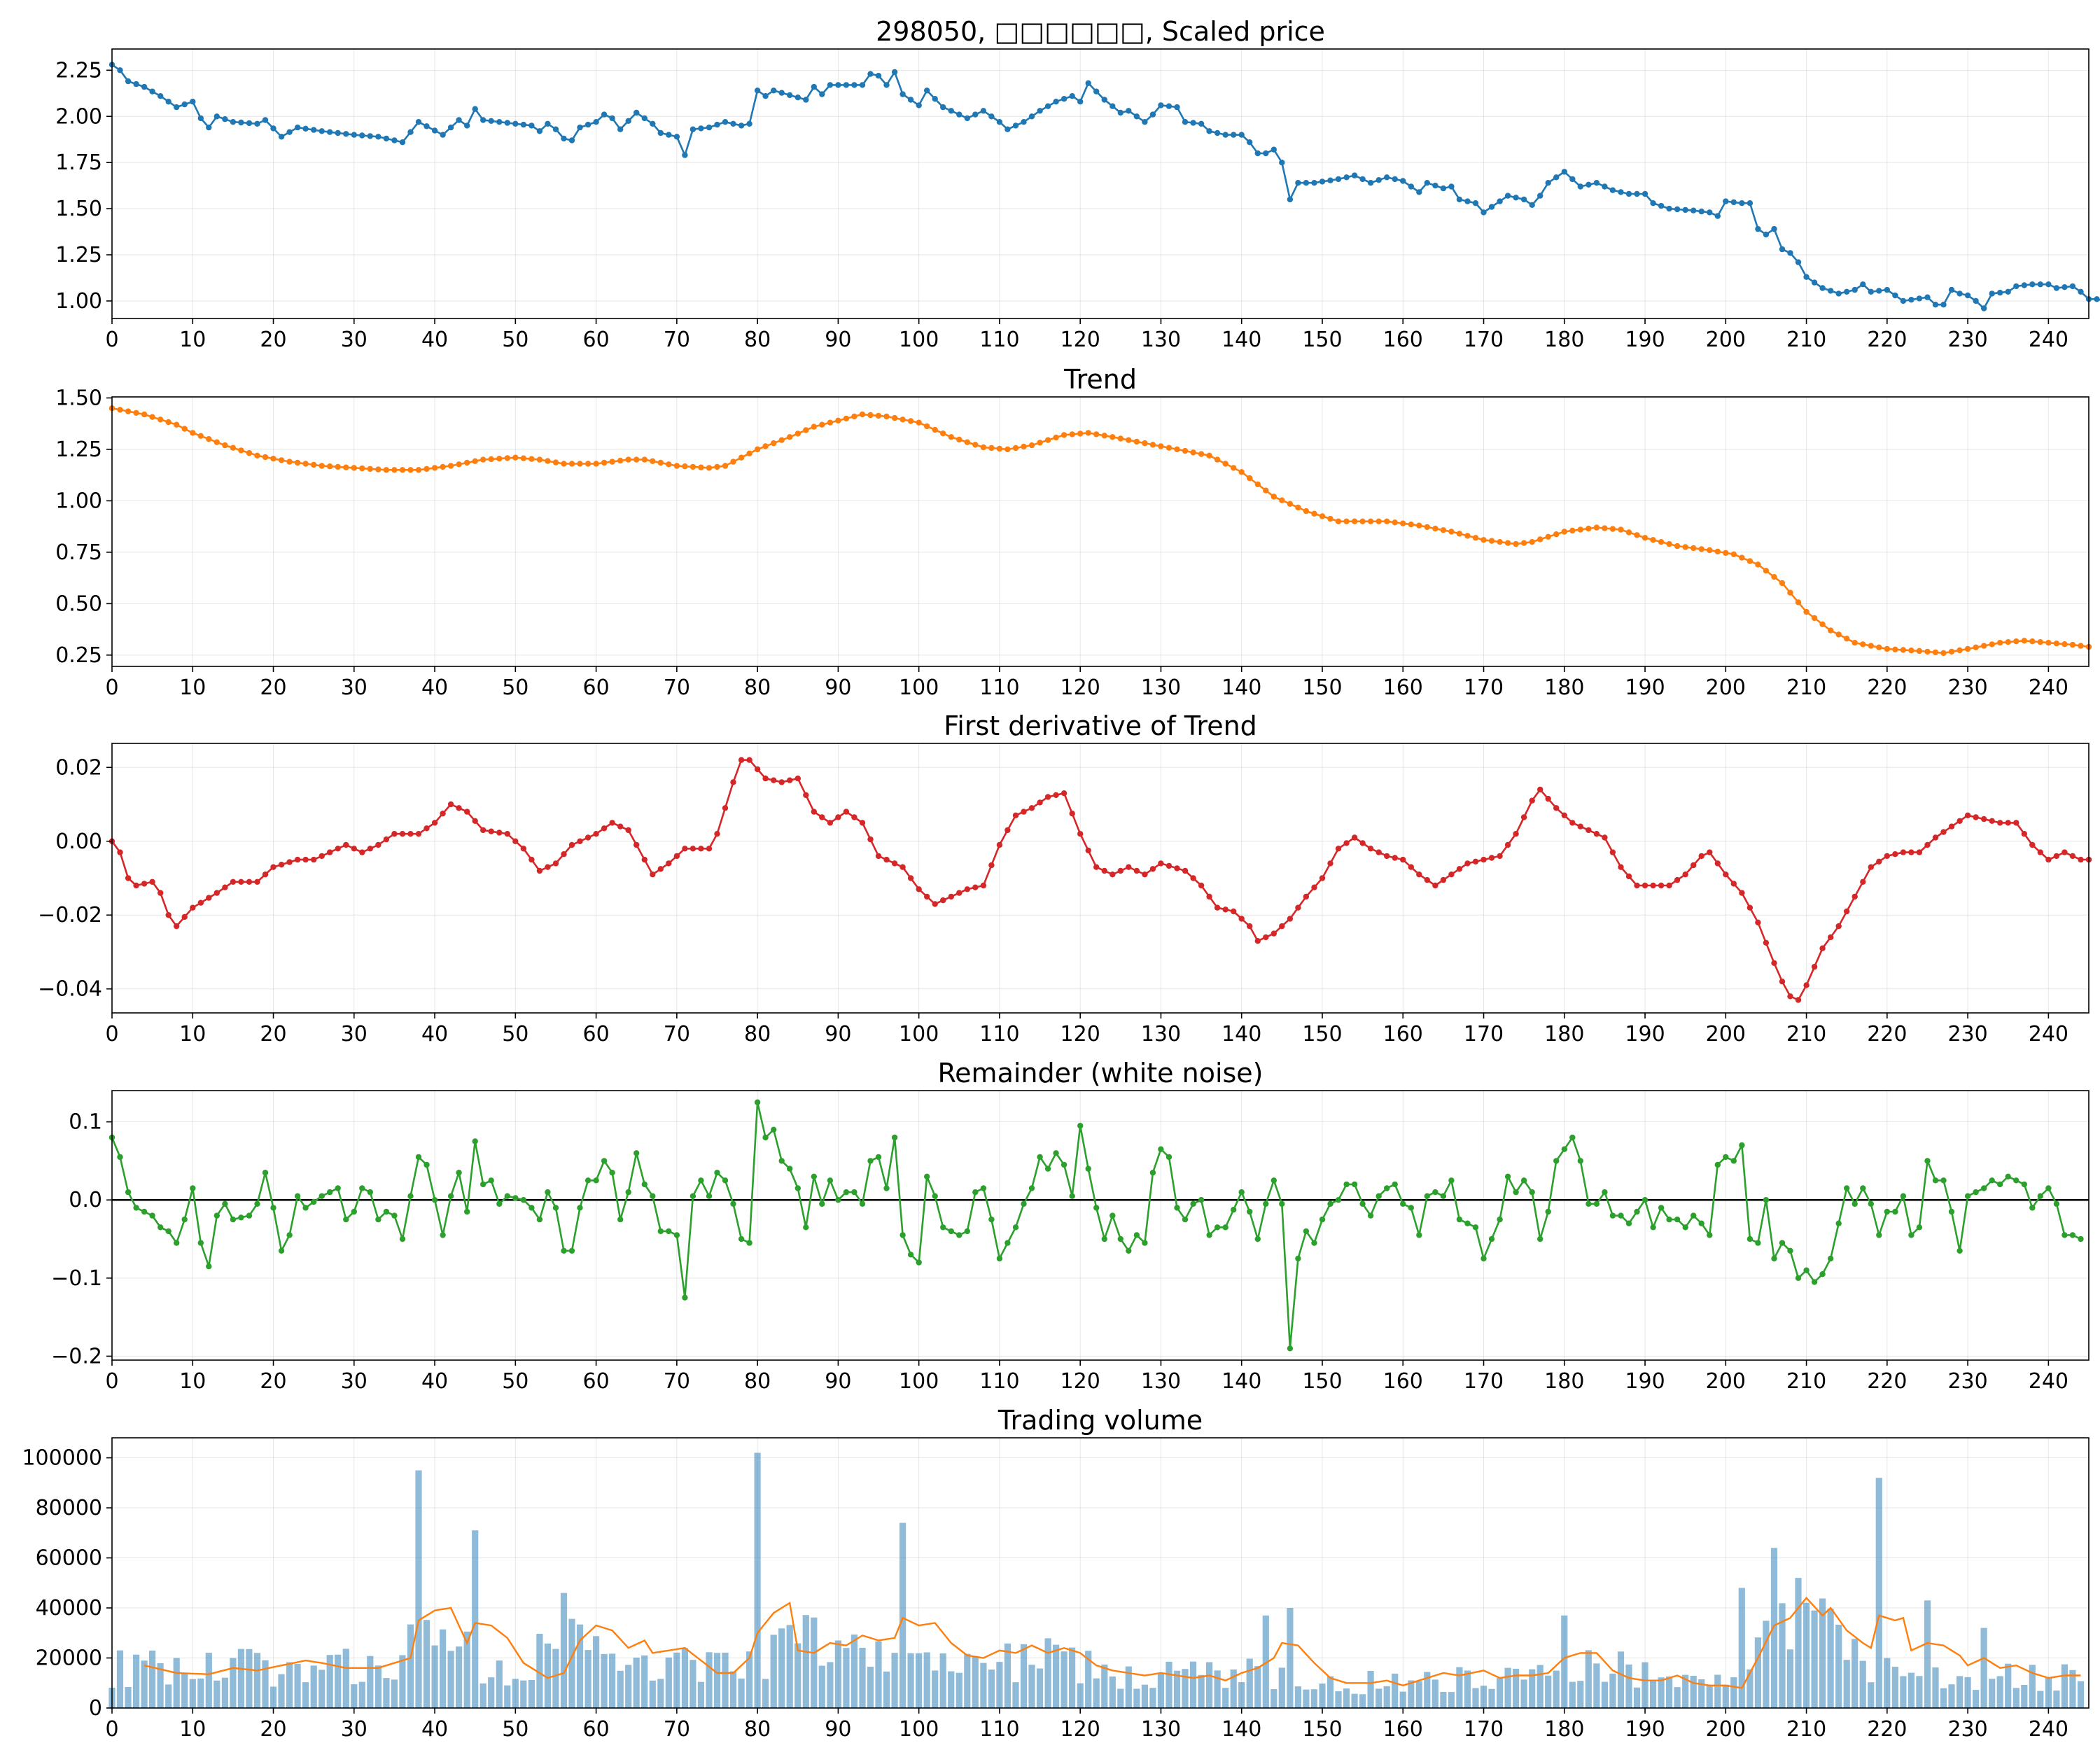  I want to click on x-tick-label: 190, so click(1645, 340).